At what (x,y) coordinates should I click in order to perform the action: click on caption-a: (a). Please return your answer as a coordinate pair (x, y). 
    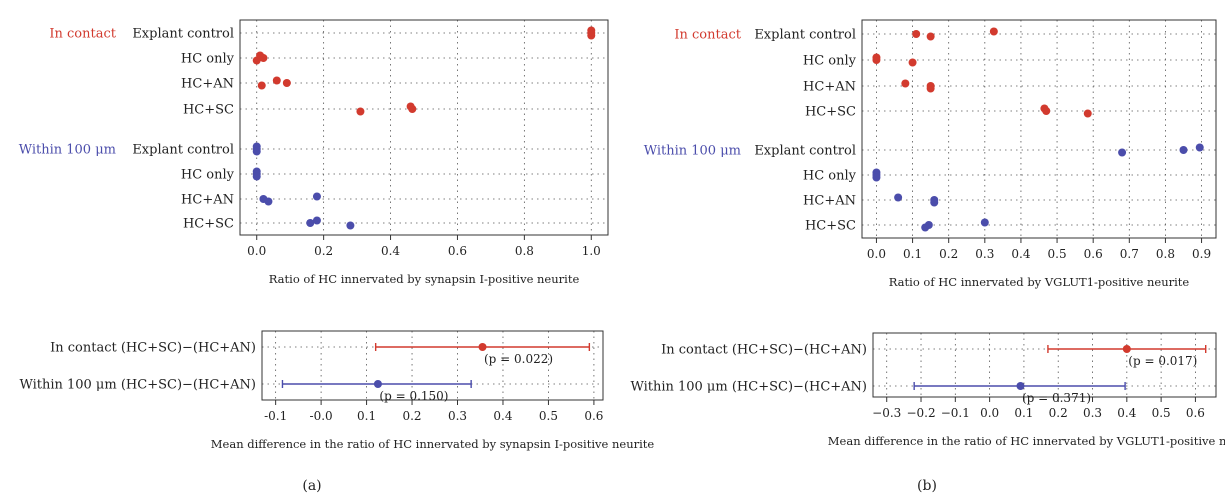
    Looking at the image, I should click on (311, 486).